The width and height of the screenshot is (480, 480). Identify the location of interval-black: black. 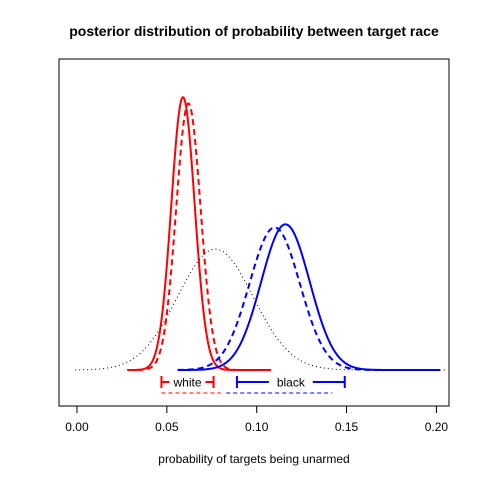
(286, 385).